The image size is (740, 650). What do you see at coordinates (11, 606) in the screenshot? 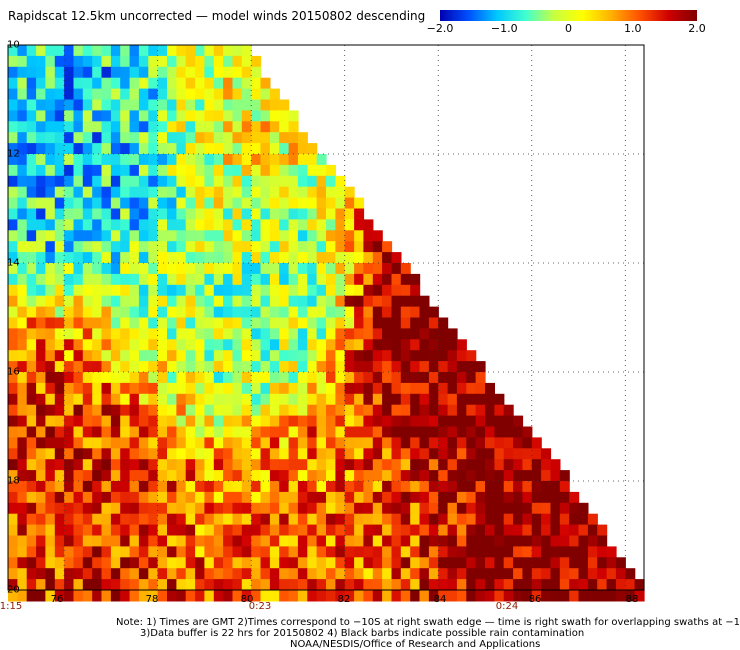
I see `time-label: 1:15` at bounding box center [11, 606].